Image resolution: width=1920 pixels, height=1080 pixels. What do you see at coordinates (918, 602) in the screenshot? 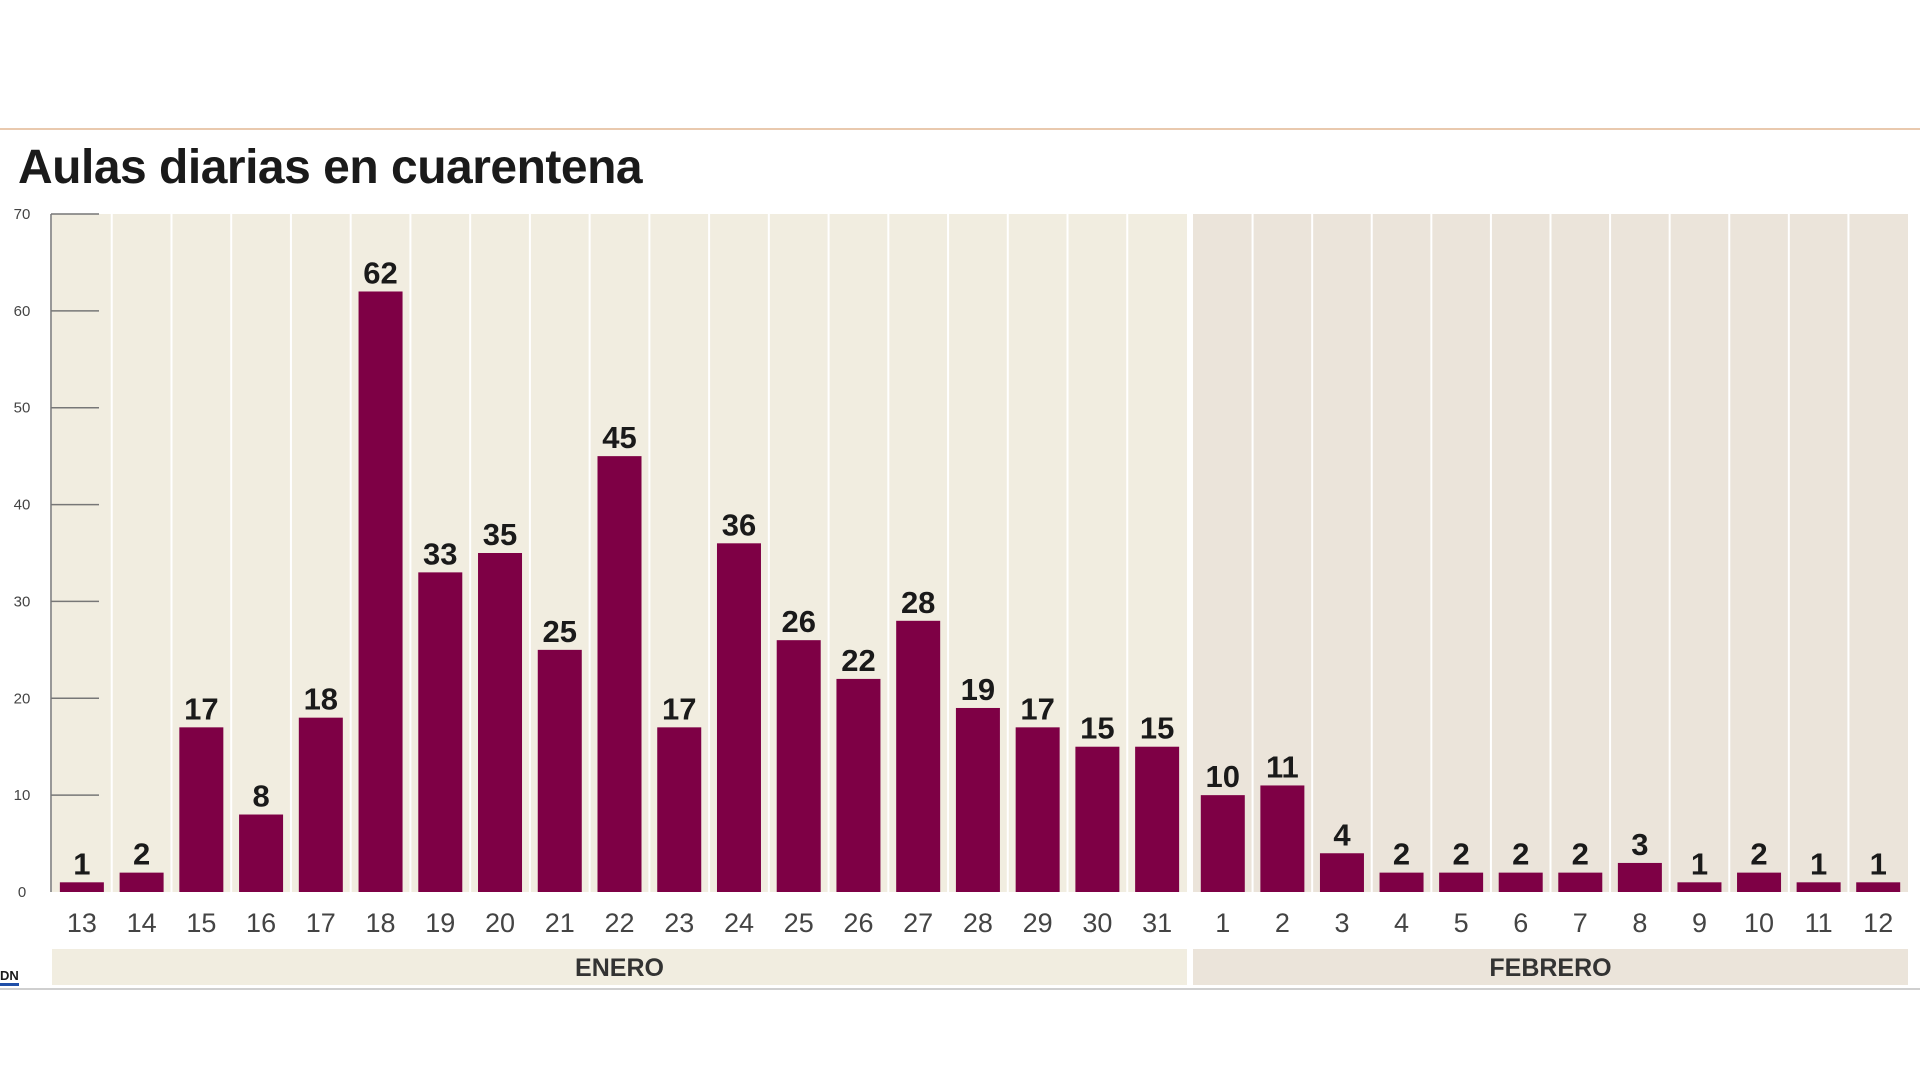
I see `bar-value-label: 28` at bounding box center [918, 602].